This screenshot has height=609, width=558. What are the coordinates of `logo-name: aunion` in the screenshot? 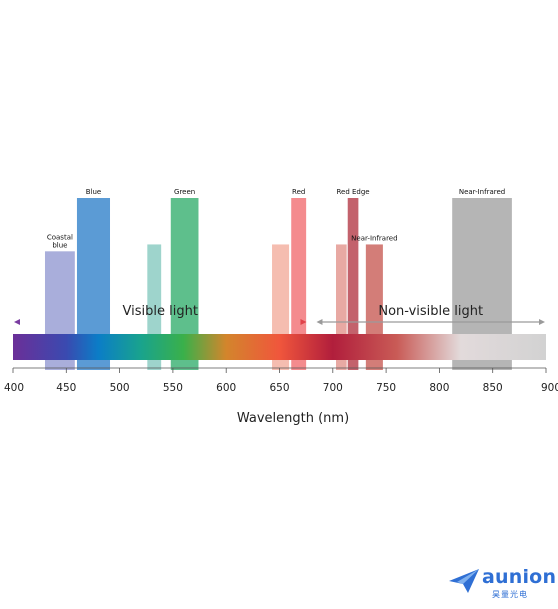 It's located at (519, 577).